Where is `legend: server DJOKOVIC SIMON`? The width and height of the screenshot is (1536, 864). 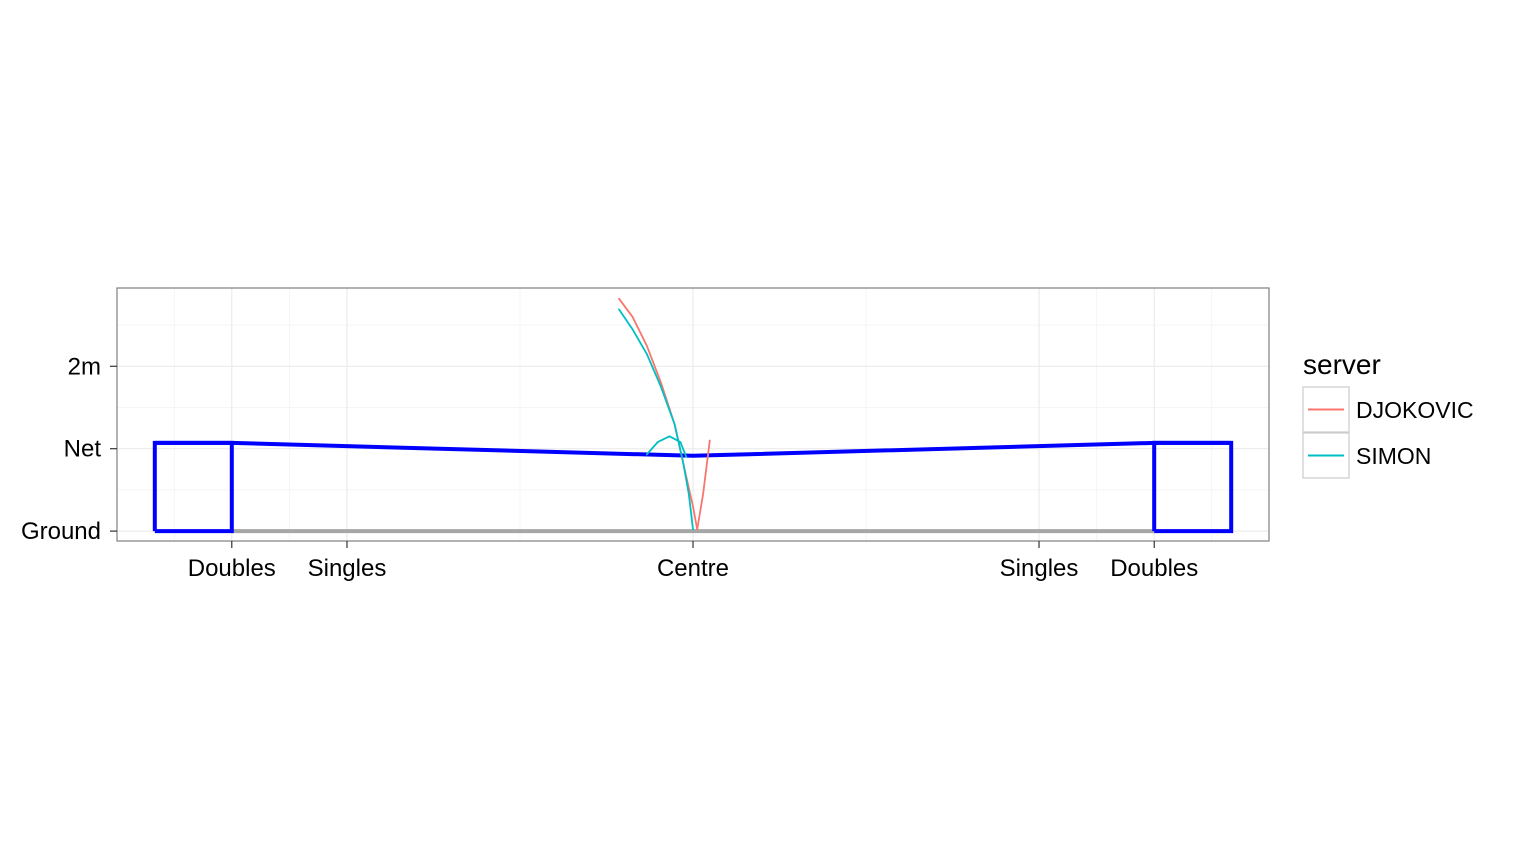 legend: server DJOKOVIC SIMON is located at coordinates (1388, 414).